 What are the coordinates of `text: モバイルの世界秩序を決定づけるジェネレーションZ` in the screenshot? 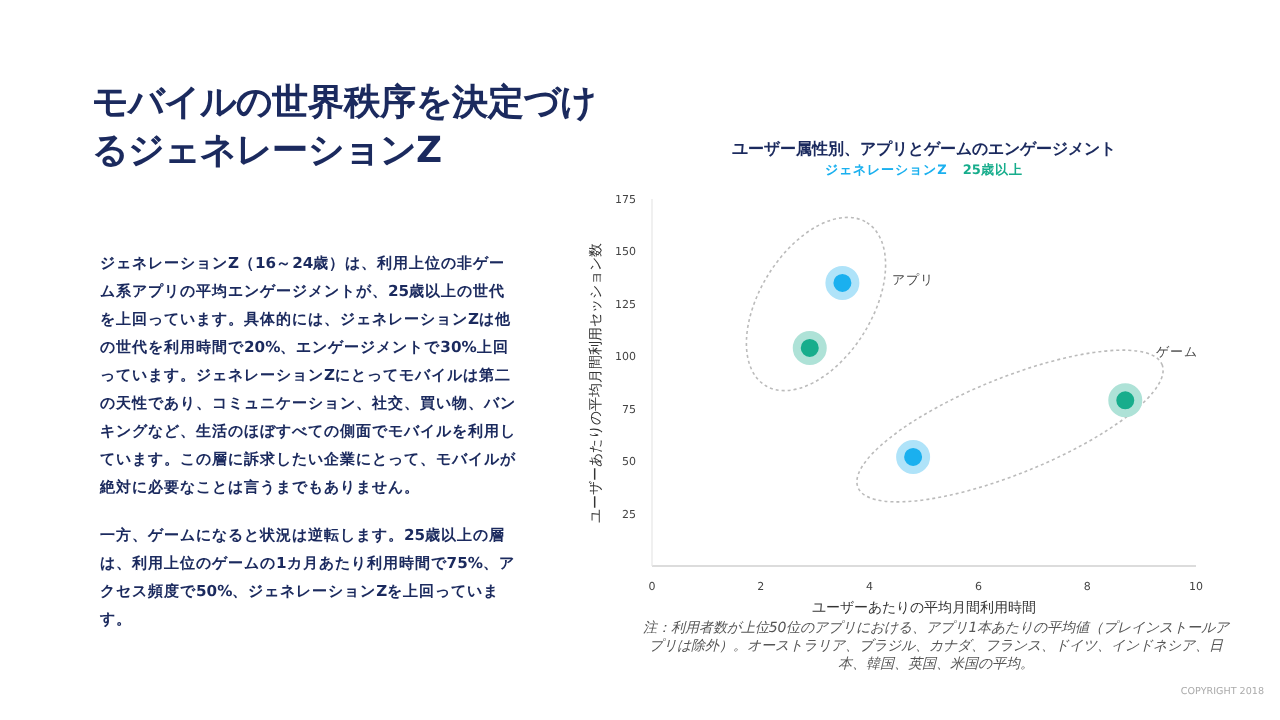 It's located at (345, 128).